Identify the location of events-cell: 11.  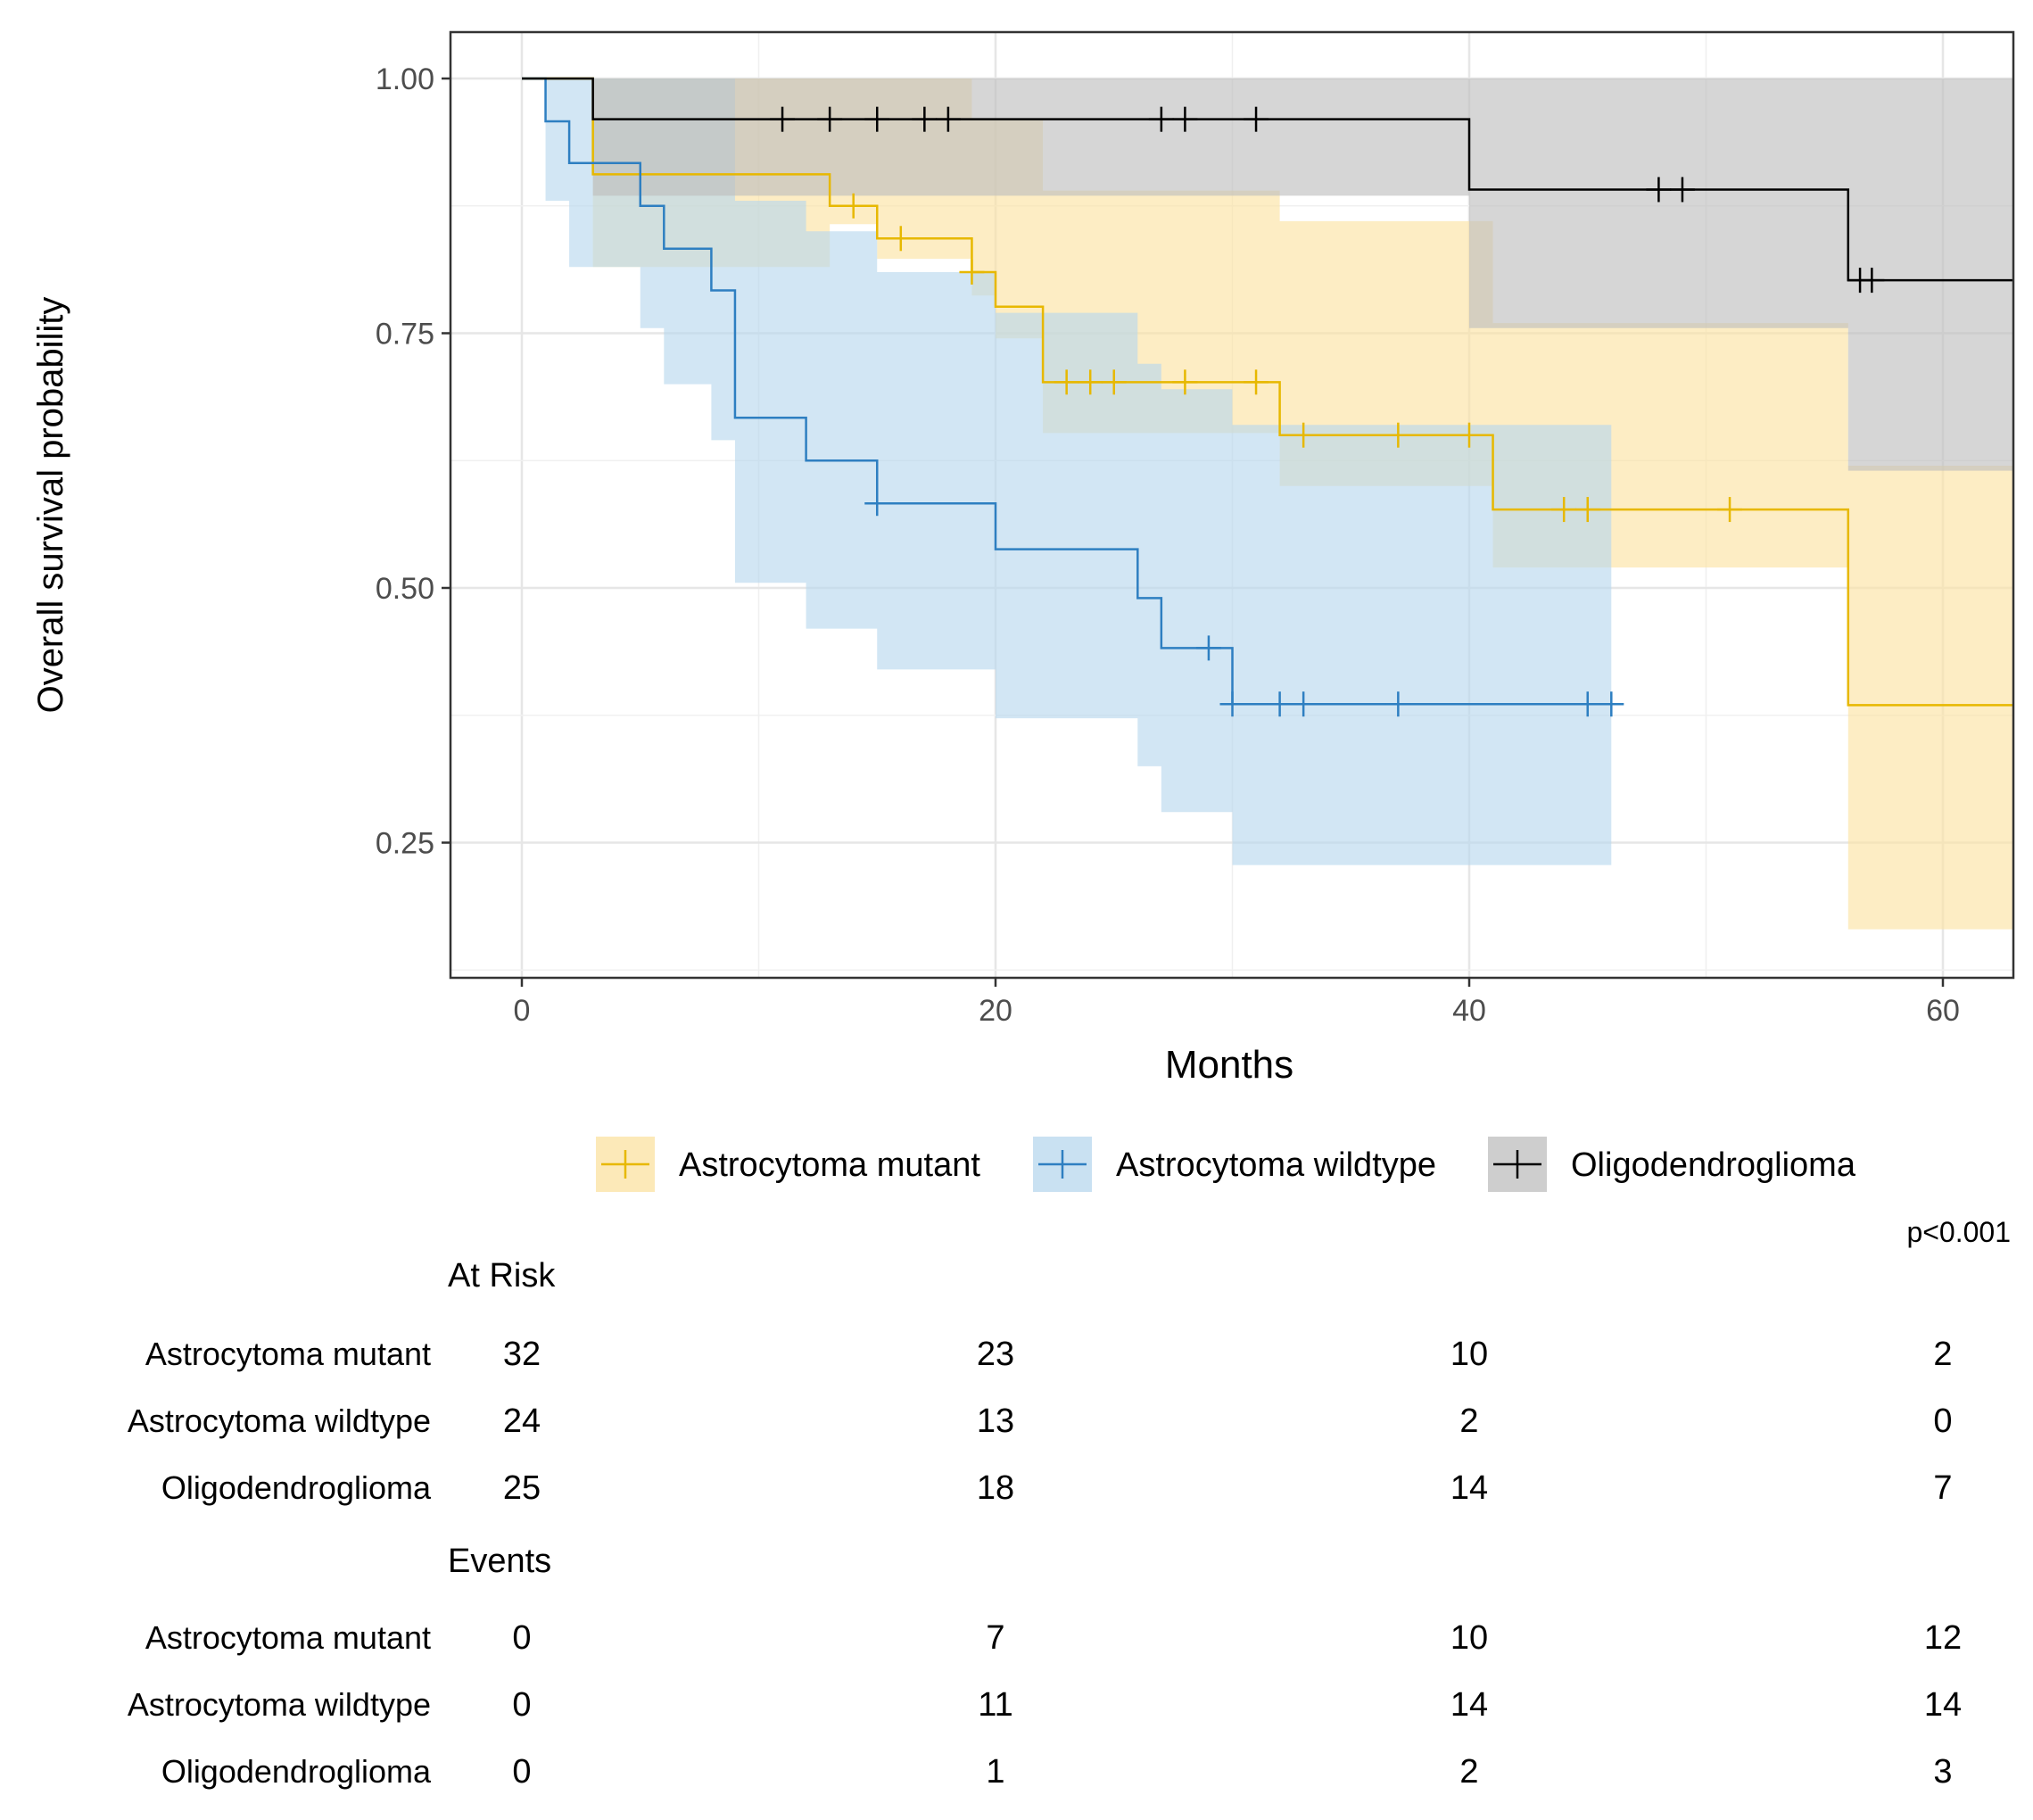
(995, 1705).